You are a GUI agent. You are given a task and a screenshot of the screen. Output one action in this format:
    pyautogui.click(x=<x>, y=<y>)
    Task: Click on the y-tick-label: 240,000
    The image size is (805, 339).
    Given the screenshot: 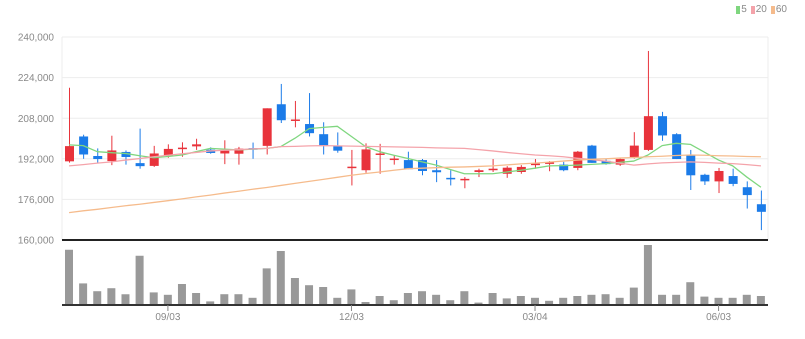 What is the action you would take?
    pyautogui.click(x=36, y=38)
    